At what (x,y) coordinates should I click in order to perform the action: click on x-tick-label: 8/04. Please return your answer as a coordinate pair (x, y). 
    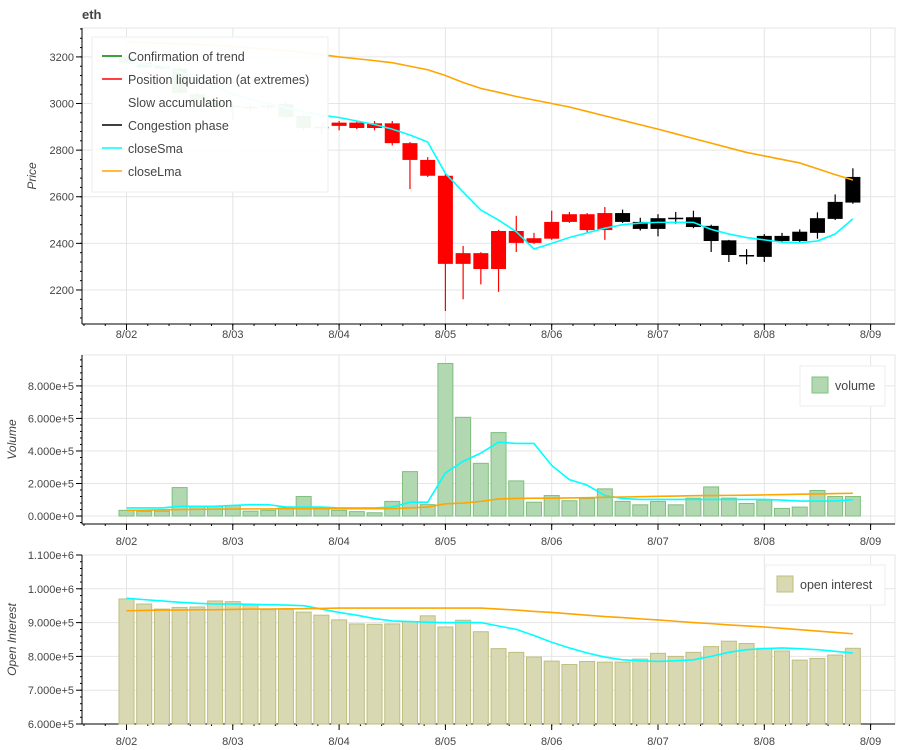
    Looking at the image, I should click on (338, 335).